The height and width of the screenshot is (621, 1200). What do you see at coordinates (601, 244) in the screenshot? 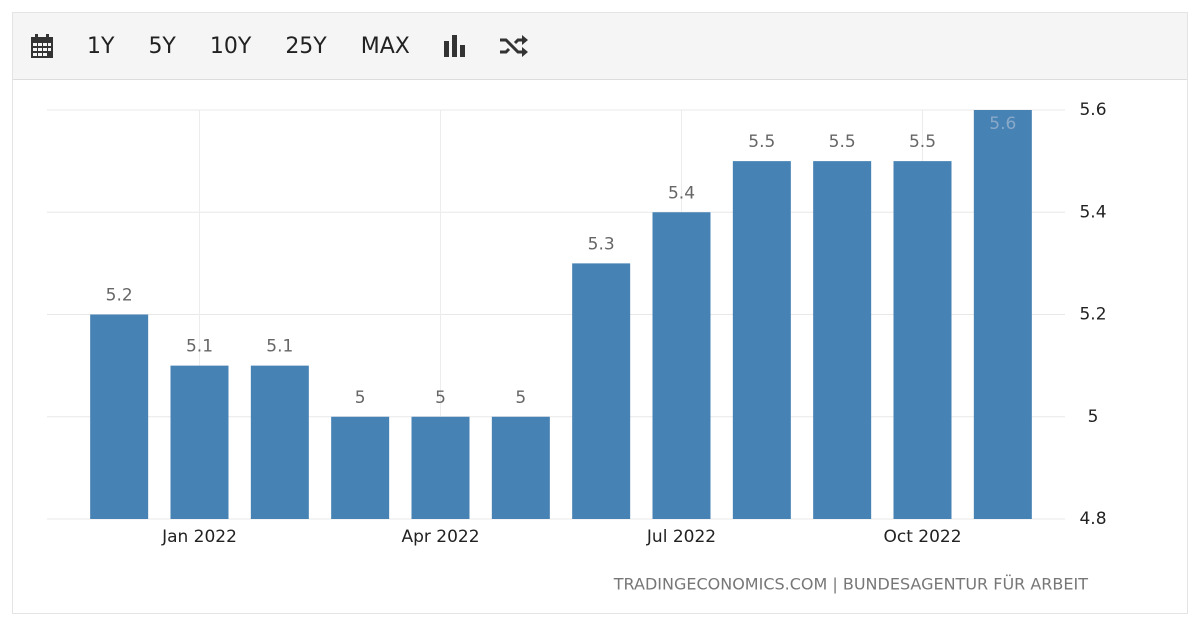
I see `value-label: 5.3` at bounding box center [601, 244].